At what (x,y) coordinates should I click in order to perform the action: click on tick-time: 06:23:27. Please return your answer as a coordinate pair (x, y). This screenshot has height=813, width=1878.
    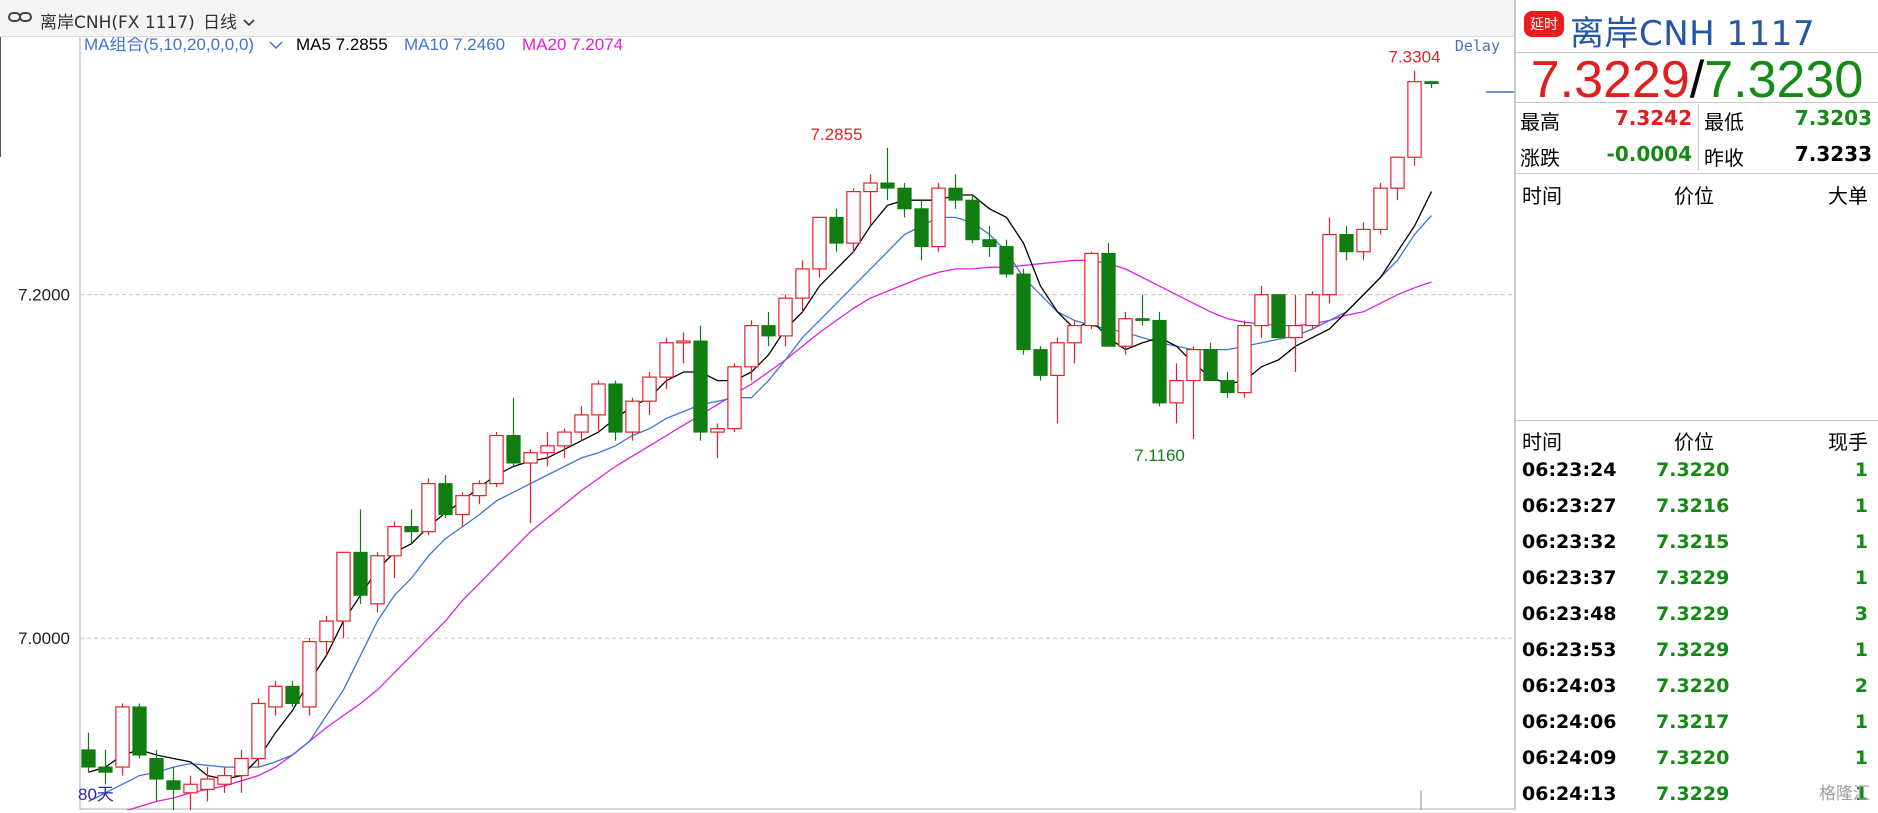
    Looking at the image, I should click on (1569, 506).